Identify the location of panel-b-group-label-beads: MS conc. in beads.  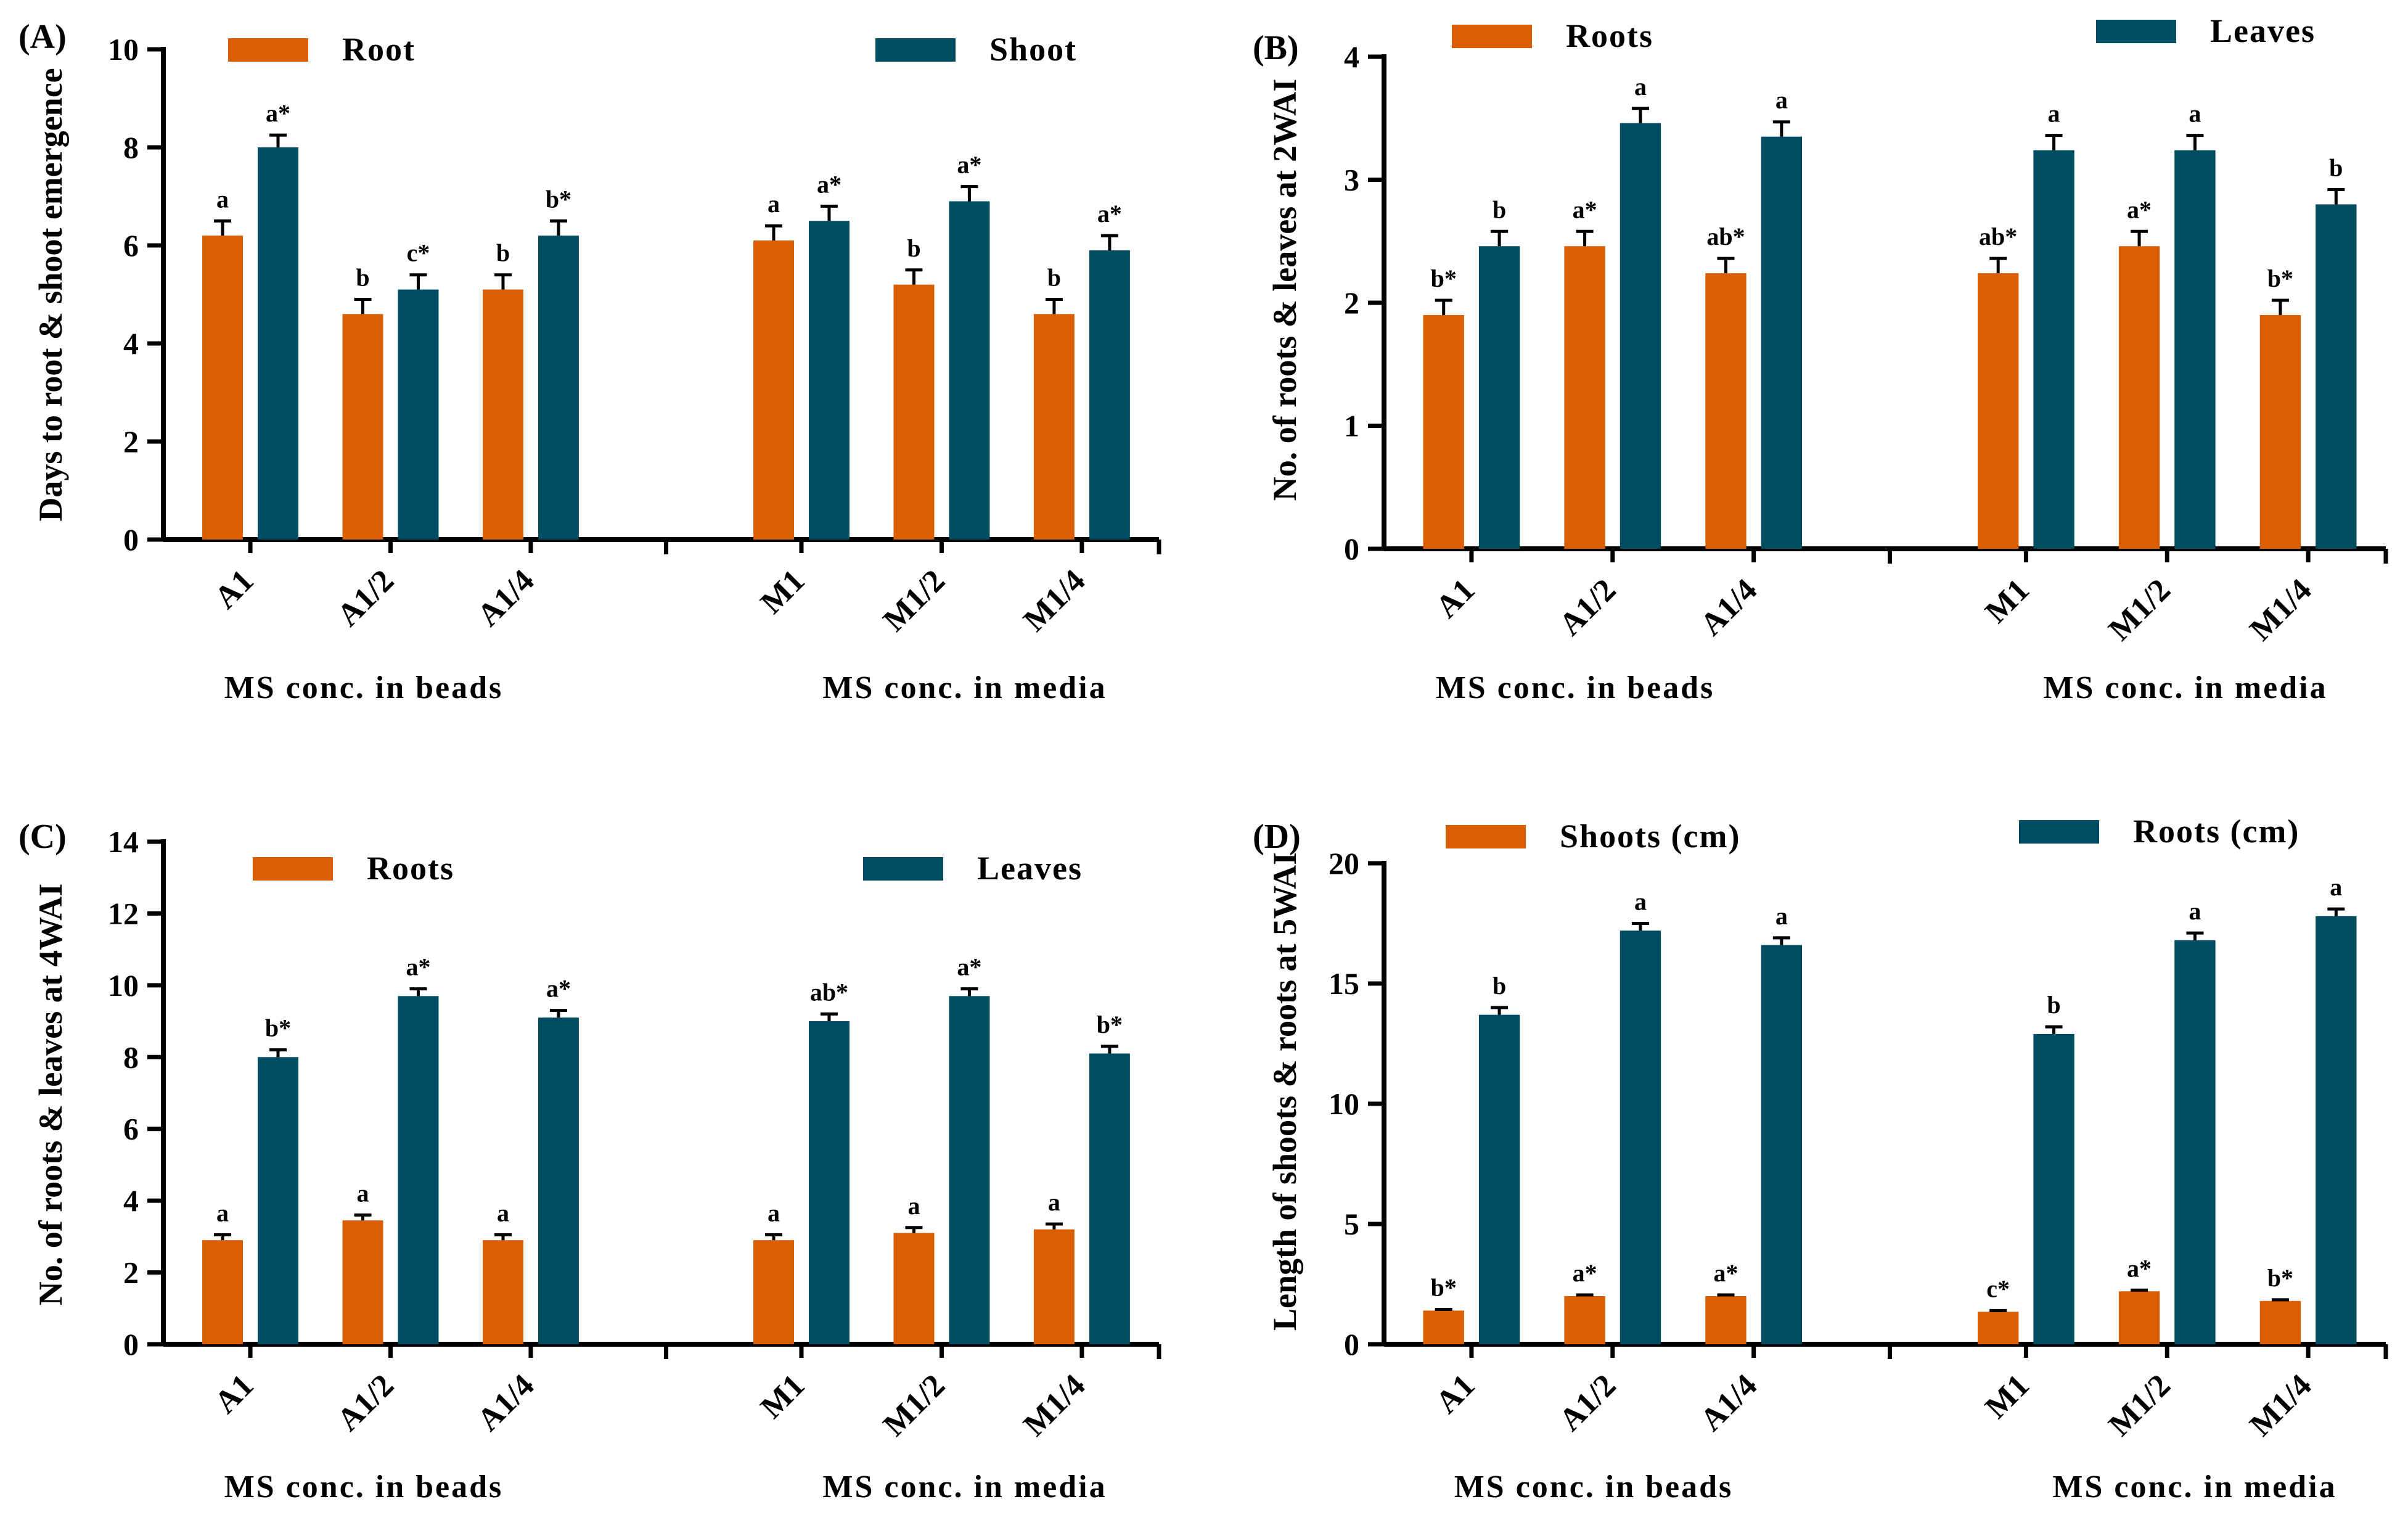
(1575, 687).